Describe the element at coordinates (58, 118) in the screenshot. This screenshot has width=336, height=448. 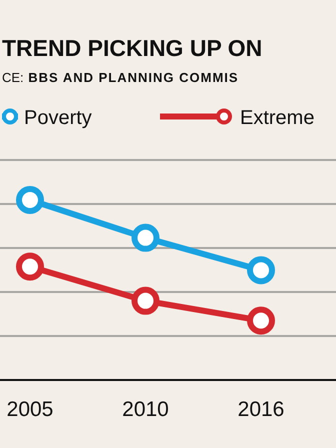
I see `legend-label: Poverty` at that location.